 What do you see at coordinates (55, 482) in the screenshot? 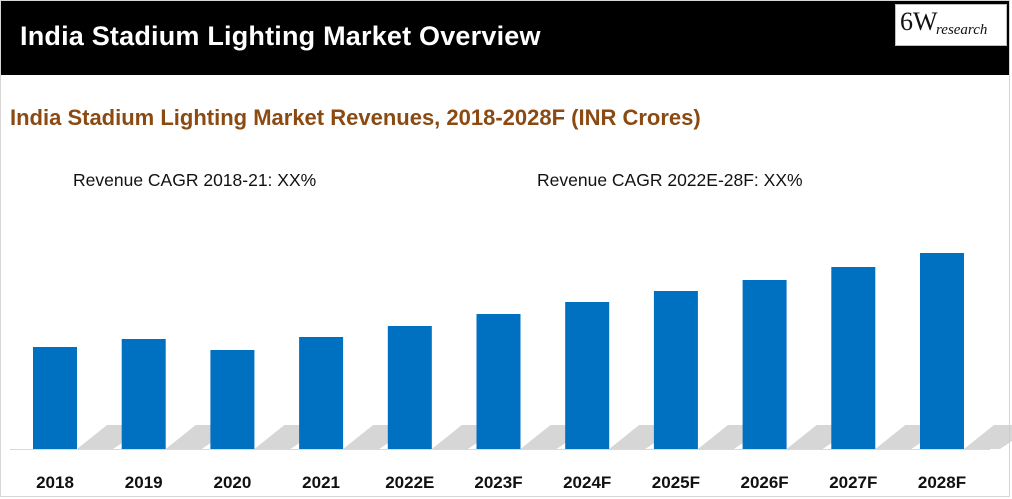
I see `x-tick-label-2018: 2018` at bounding box center [55, 482].